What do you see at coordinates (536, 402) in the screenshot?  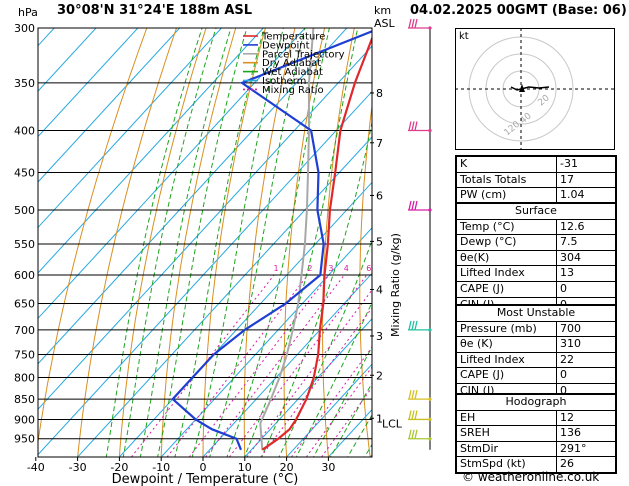 I see `hodograph-stats-title: Hodograph` at bounding box center [536, 402].